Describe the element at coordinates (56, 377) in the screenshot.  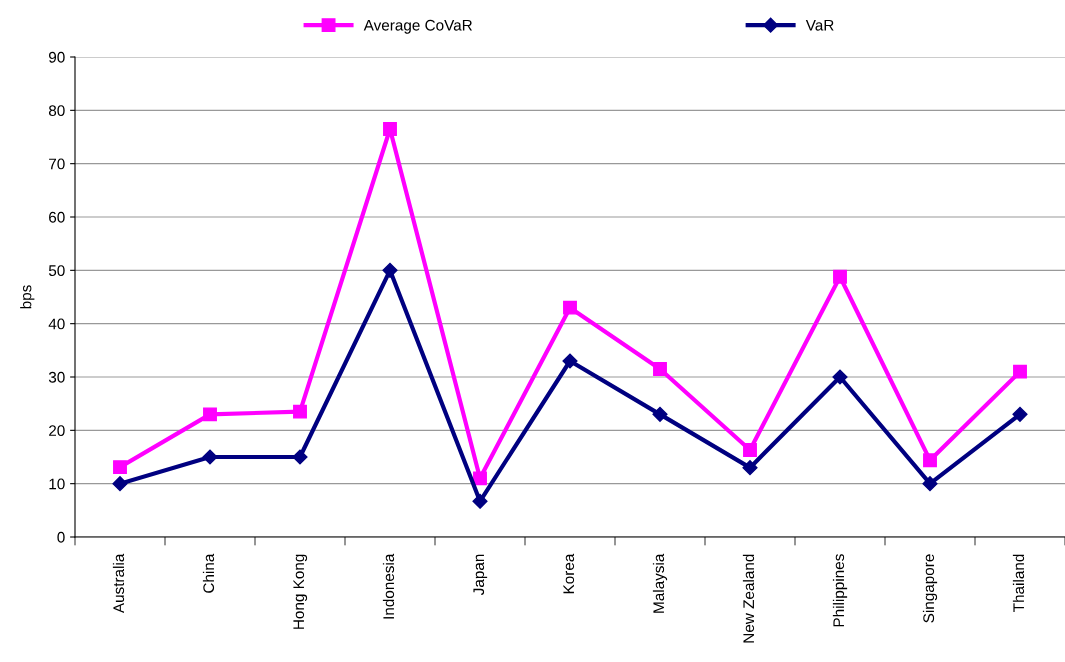
I see `y-tick-label: 30` at that location.